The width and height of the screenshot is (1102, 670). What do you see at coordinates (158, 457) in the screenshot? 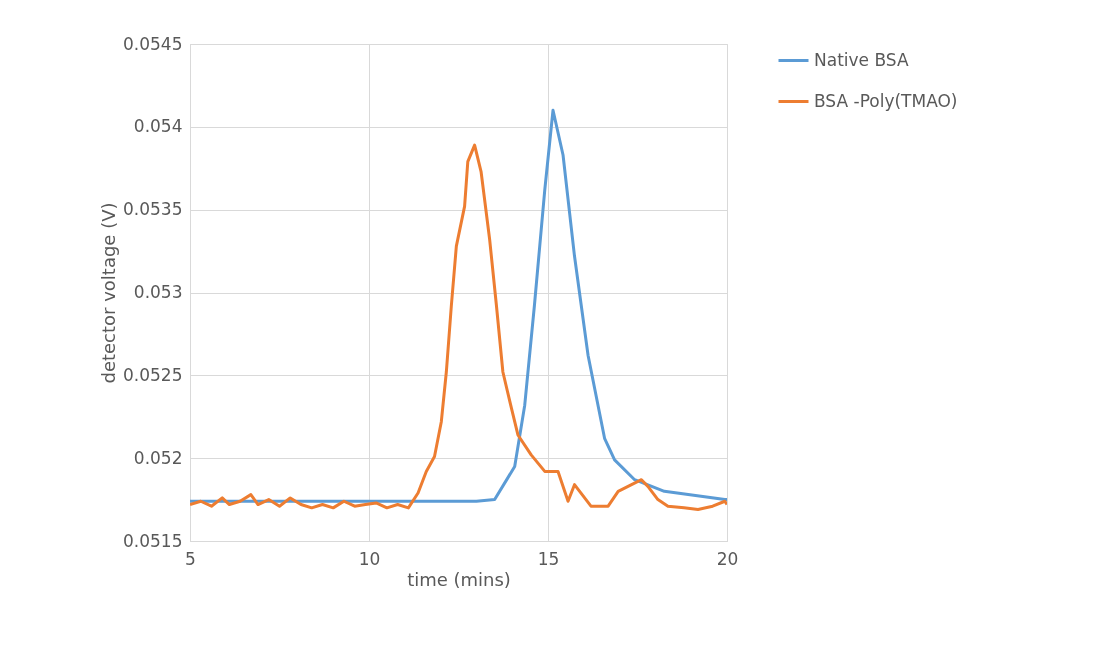
I see `y-tick-label: 0.052` at bounding box center [158, 457].